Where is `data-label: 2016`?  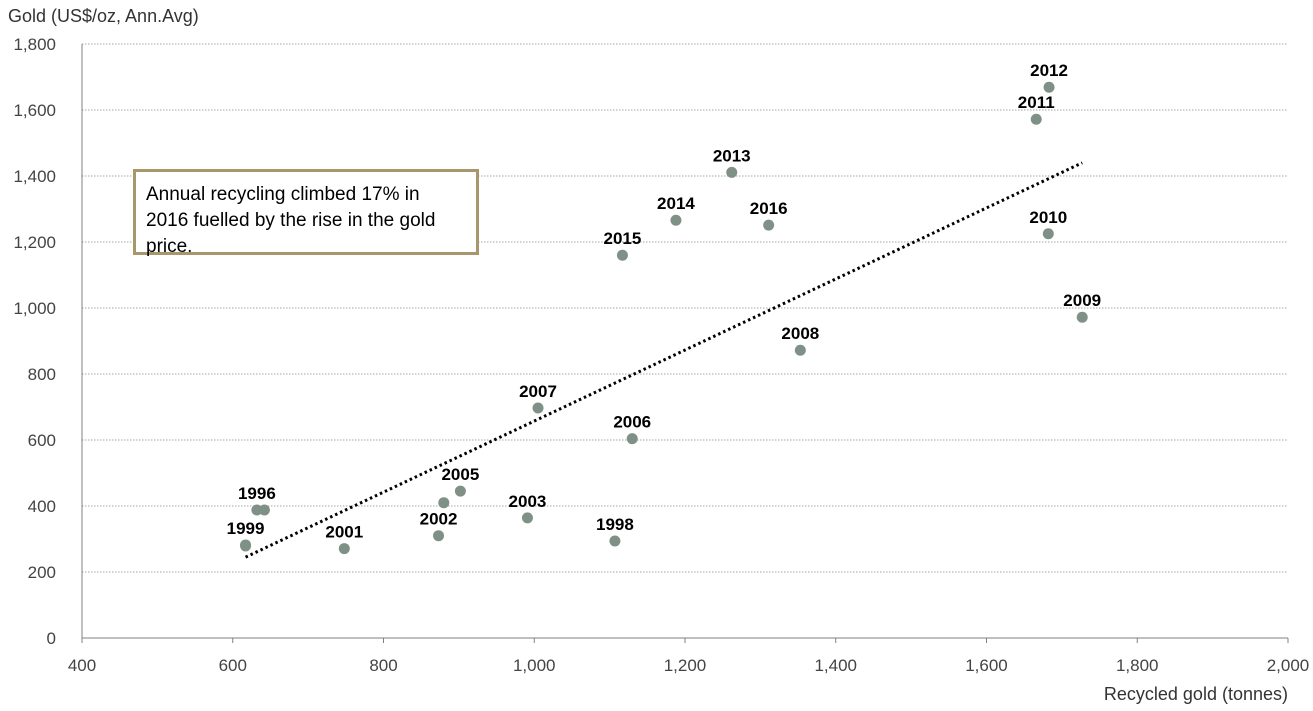
data-label: 2016 is located at coordinates (769, 208).